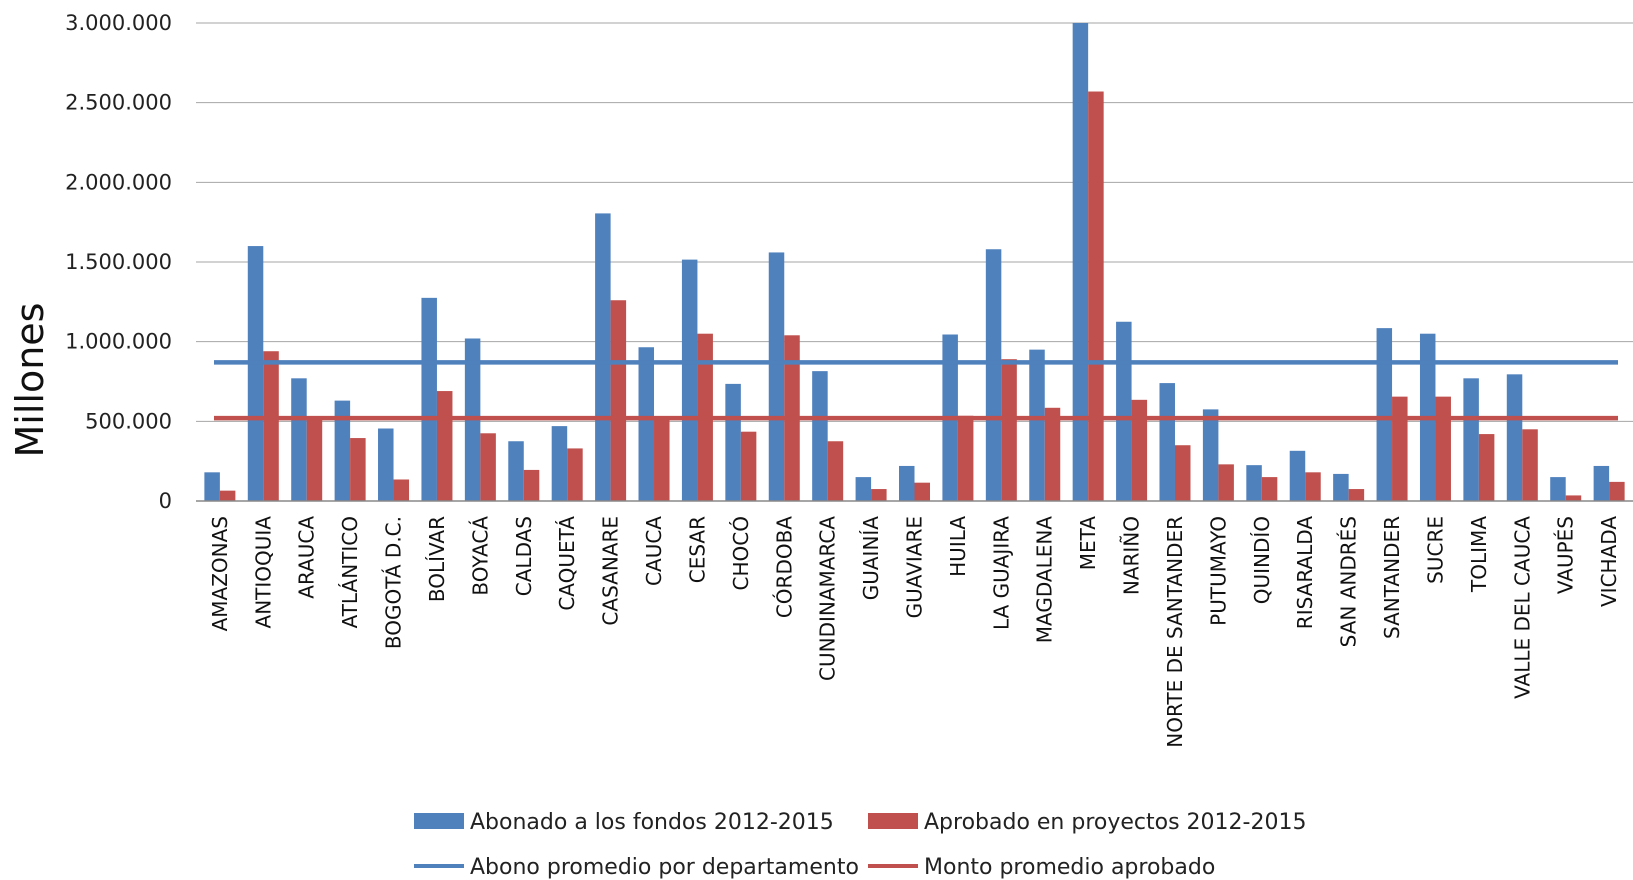 Image resolution: width=1633 pixels, height=880 pixels. I want to click on x-tick-label: QUINDÍO, so click(1262, 560).